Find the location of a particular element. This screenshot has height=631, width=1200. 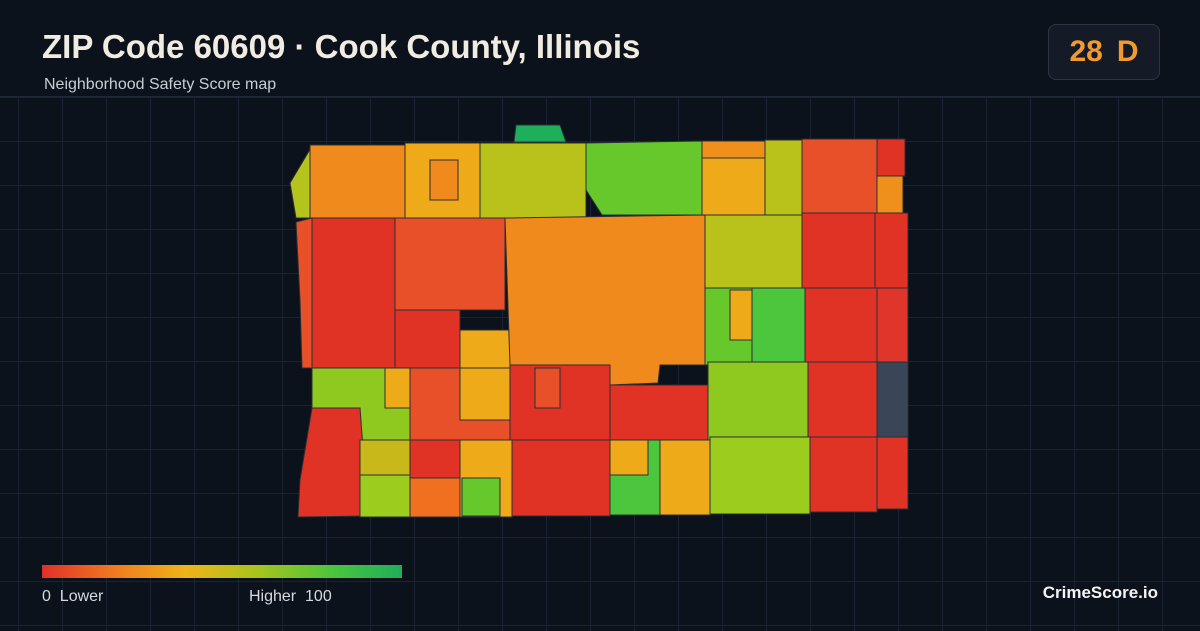

legend-low: 0 Lower is located at coordinates (72, 597).